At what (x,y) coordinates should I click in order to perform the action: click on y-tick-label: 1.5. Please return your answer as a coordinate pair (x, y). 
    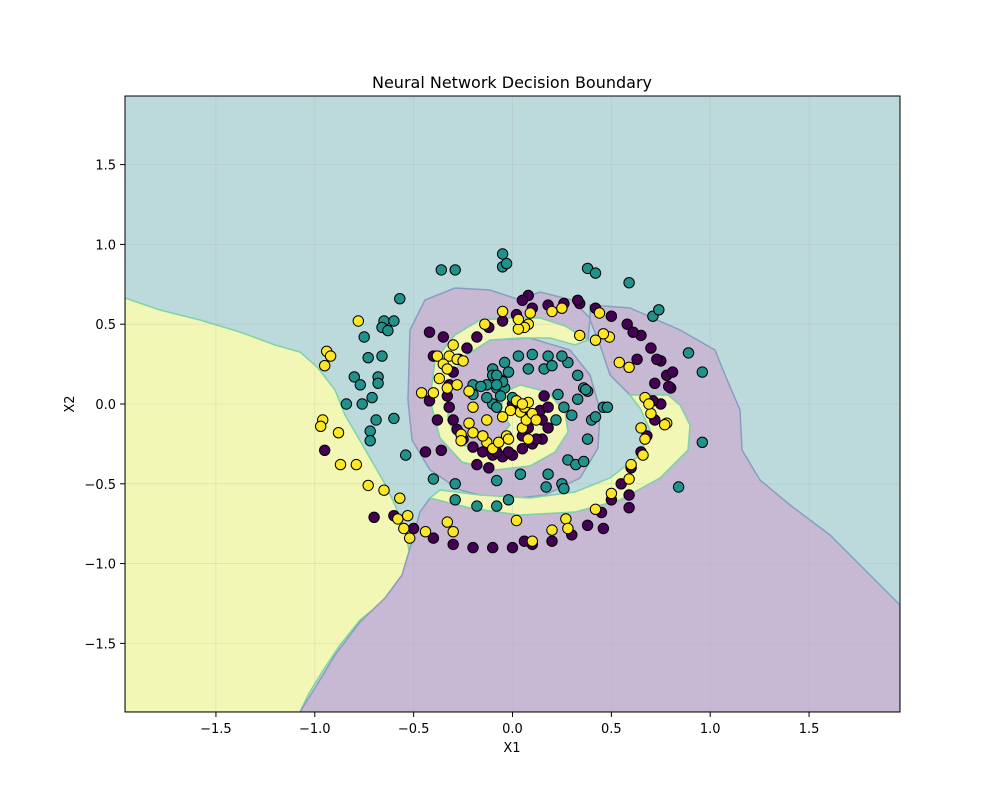
    Looking at the image, I should click on (105, 166).